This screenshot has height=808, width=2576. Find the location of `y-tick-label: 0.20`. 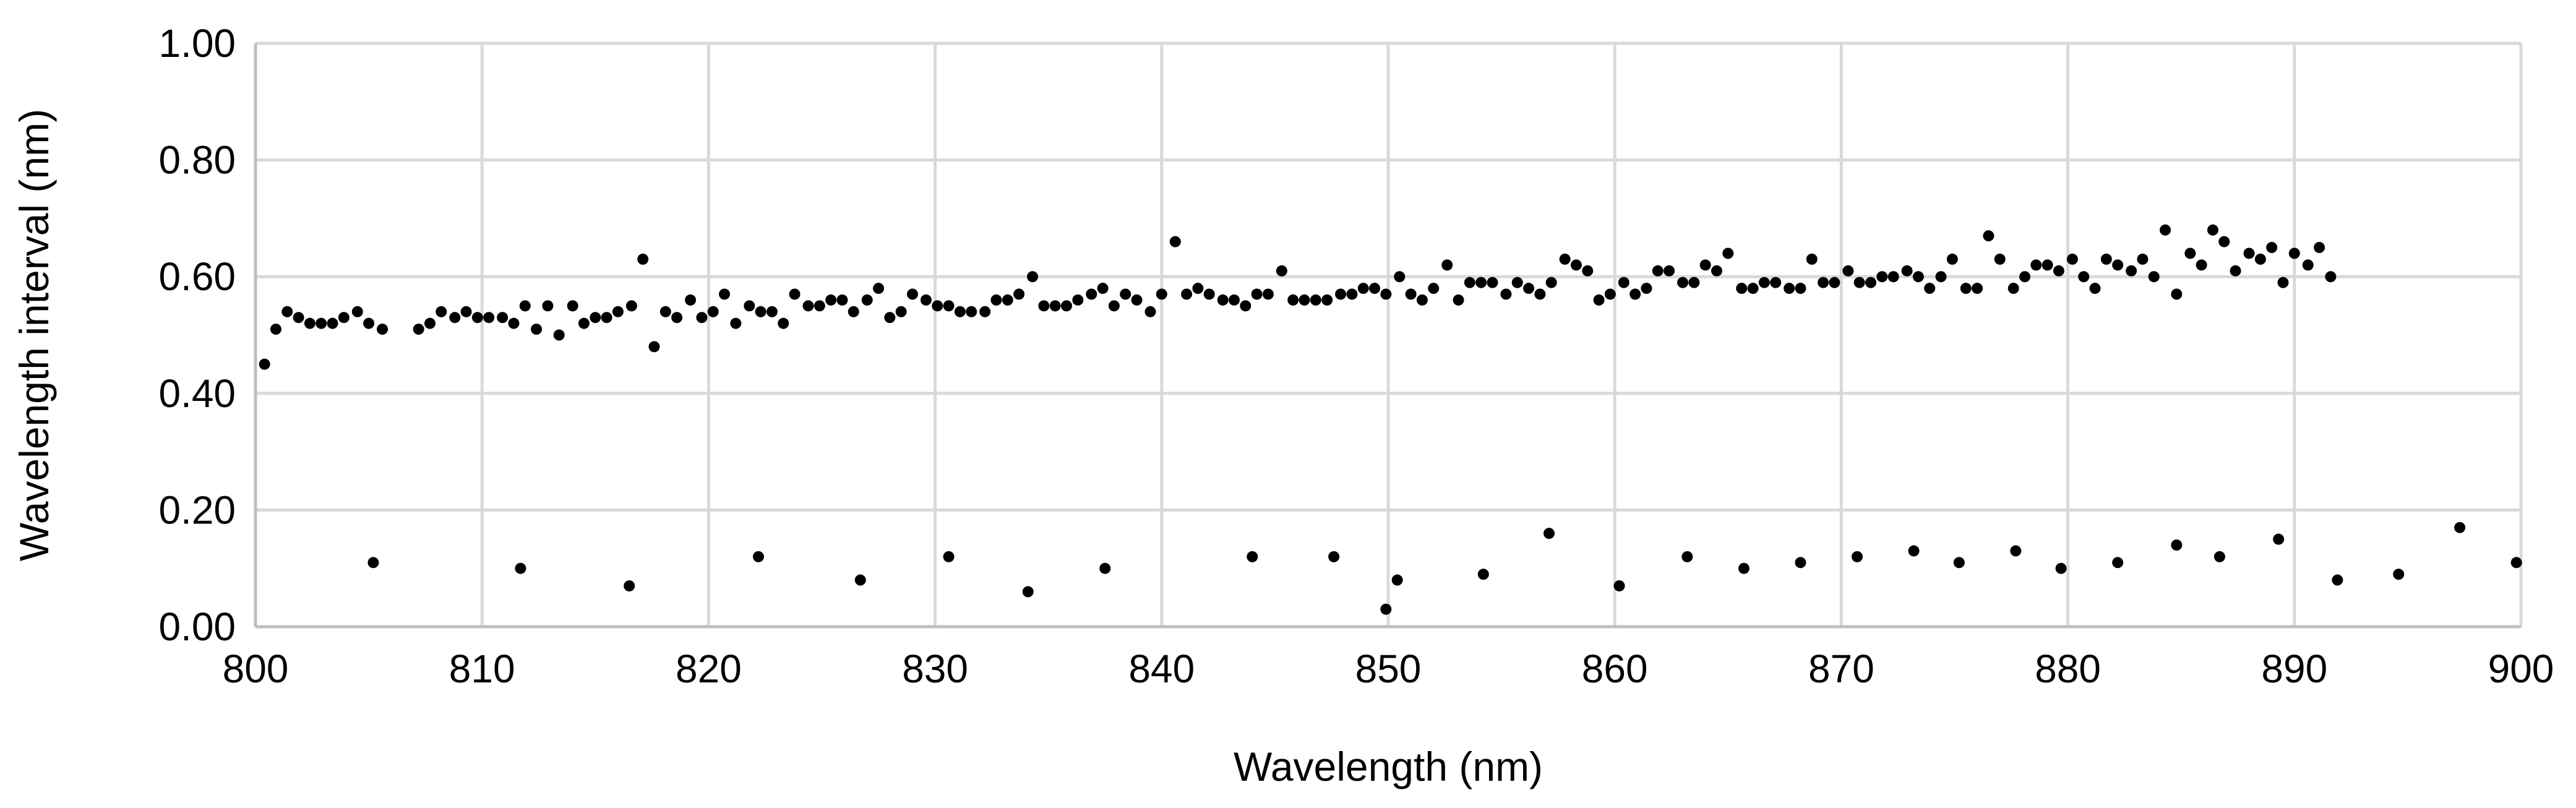

y-tick-label: 0.20 is located at coordinates (197, 510).